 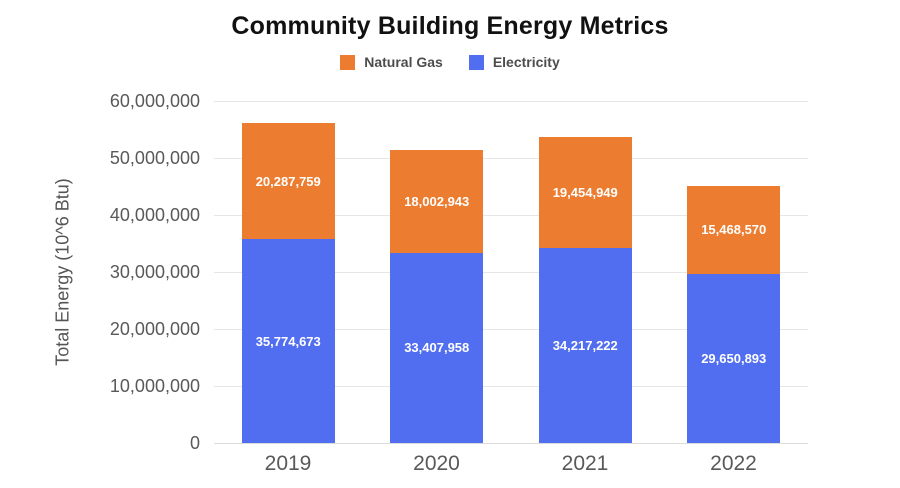 I want to click on y-tick-label: 60,000,000, so click(x=154, y=101).